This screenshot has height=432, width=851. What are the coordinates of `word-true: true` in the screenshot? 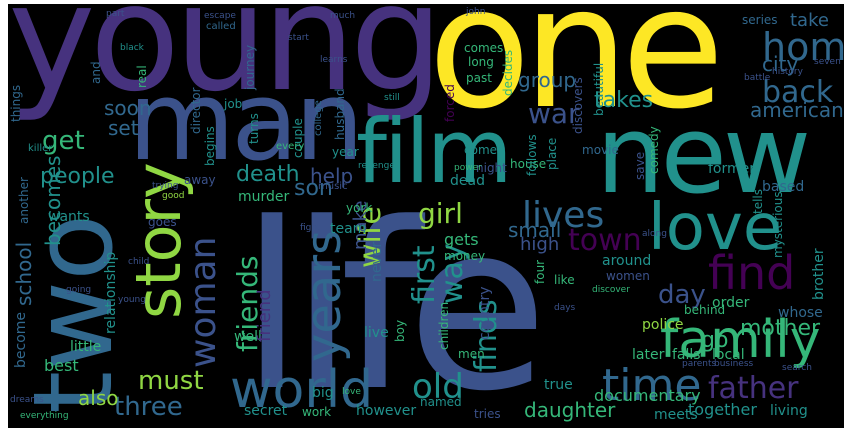 It's located at (558, 385).